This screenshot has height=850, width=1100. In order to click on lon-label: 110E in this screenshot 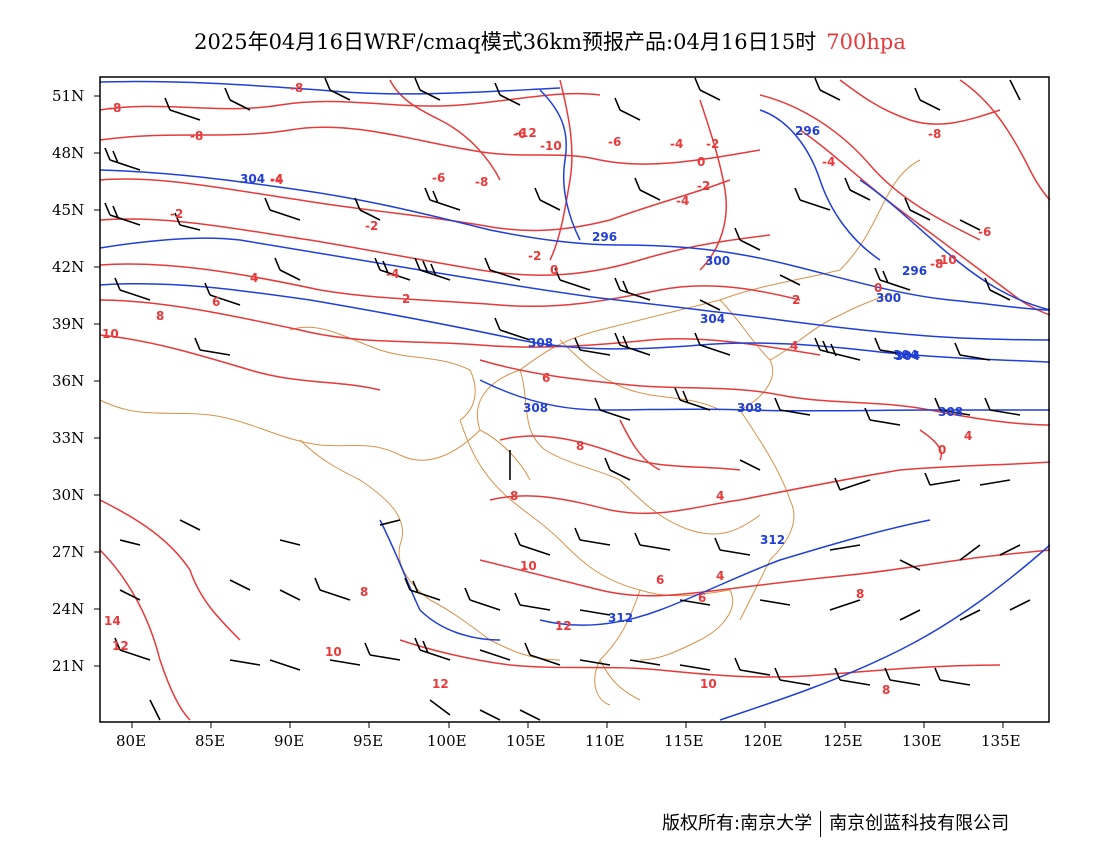, I will do `click(605, 741)`.